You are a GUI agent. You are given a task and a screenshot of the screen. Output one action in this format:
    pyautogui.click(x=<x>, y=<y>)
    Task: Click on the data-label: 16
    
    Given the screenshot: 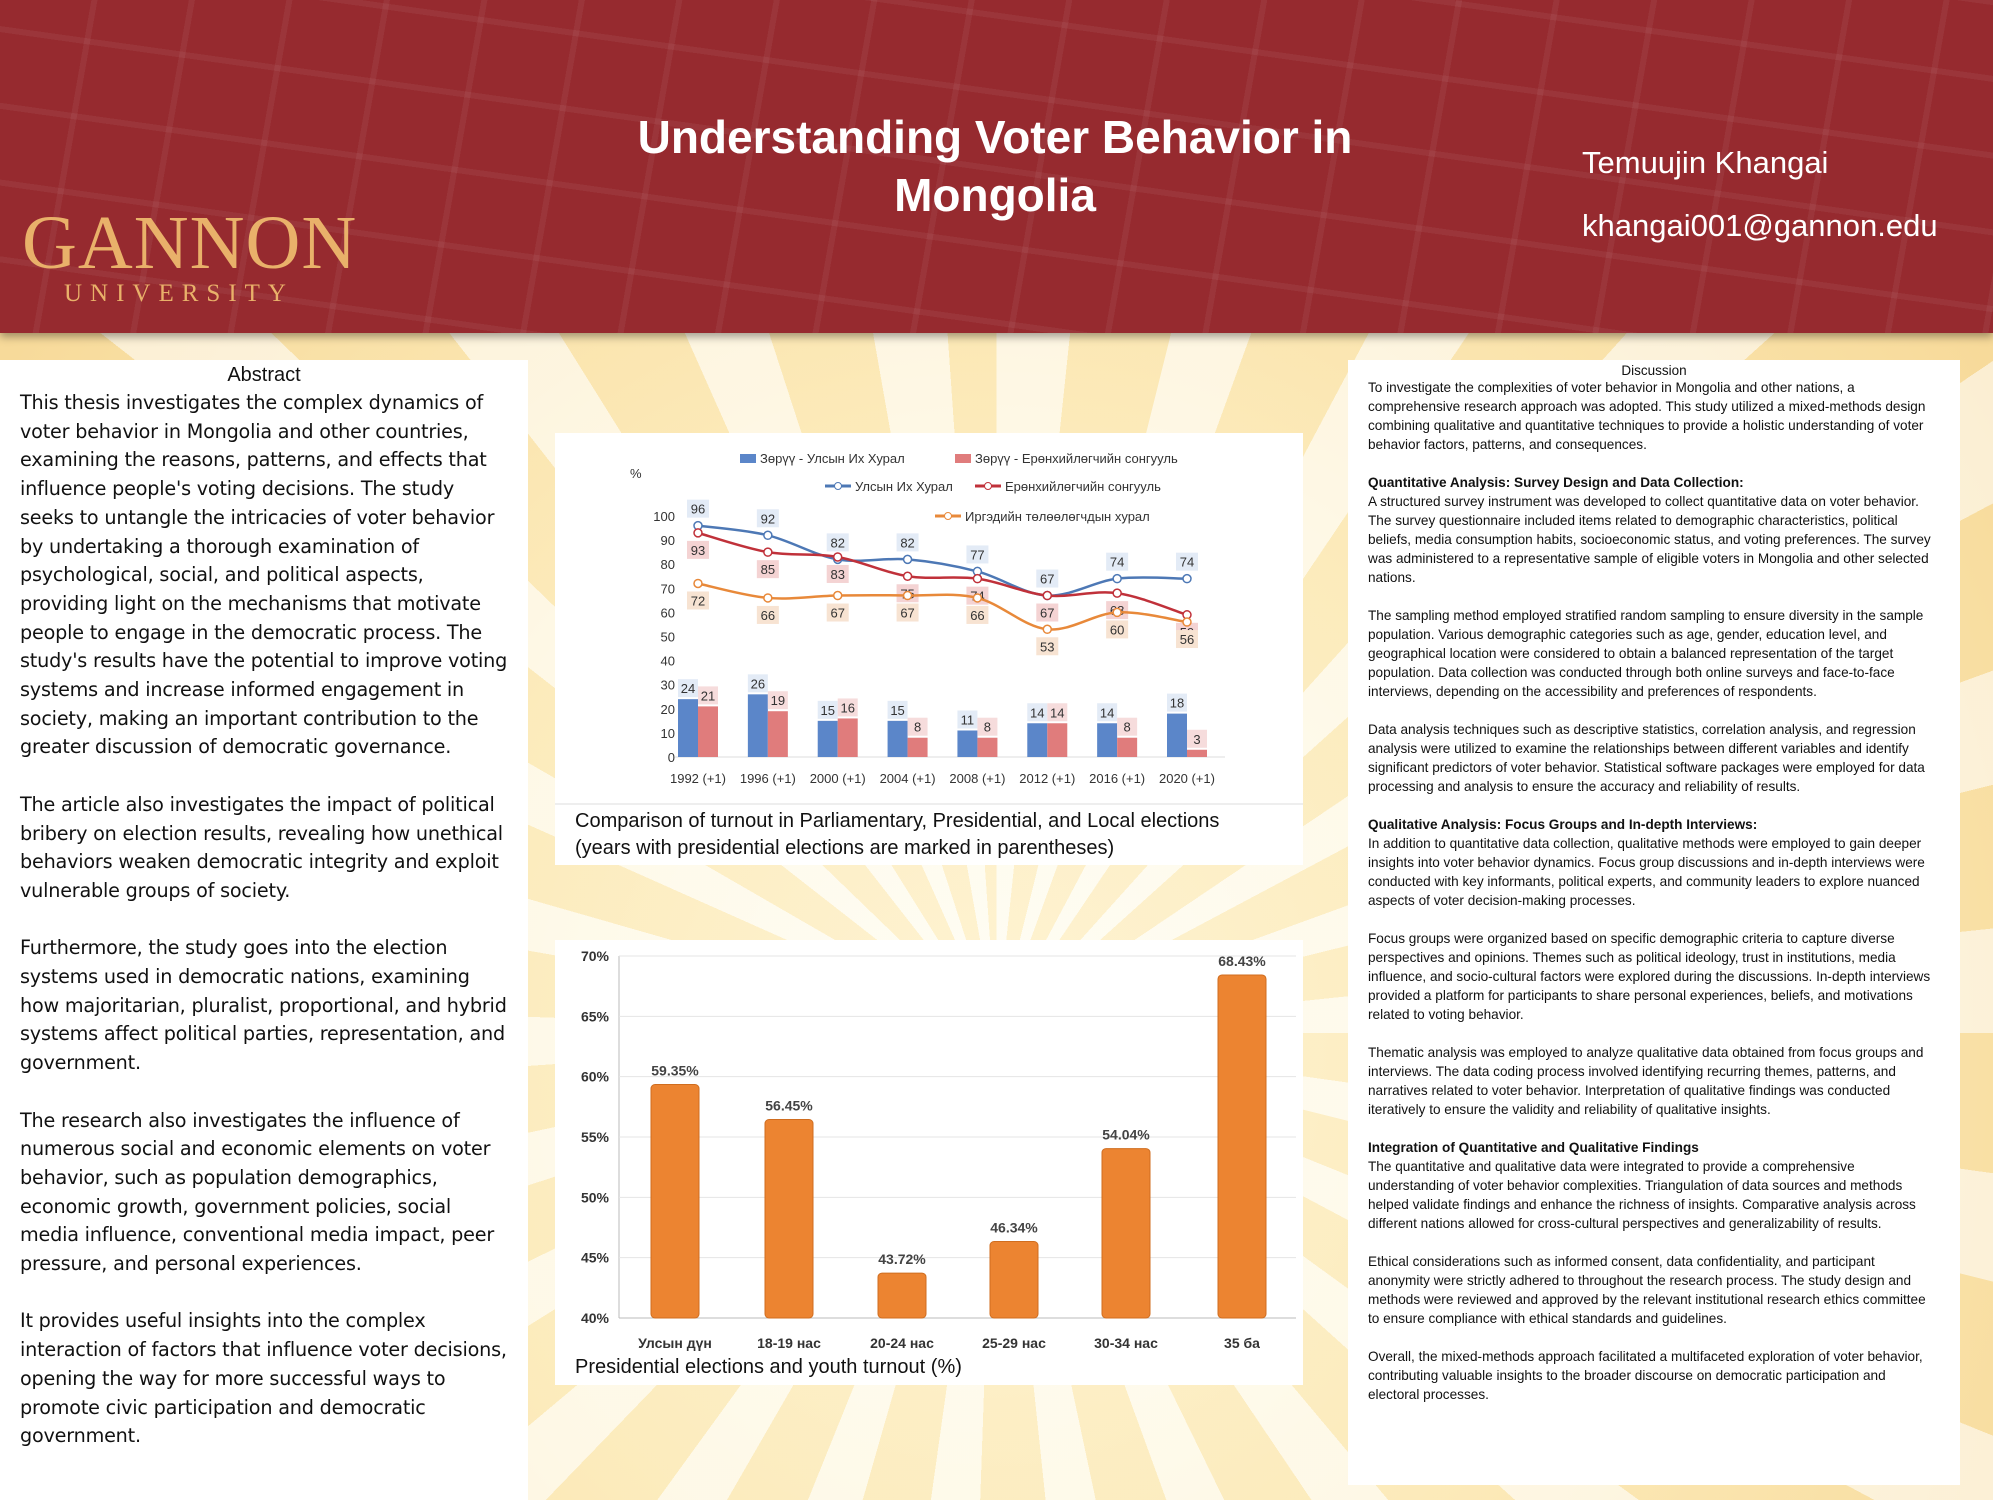 What is the action you would take?
    pyautogui.click(x=847, y=707)
    